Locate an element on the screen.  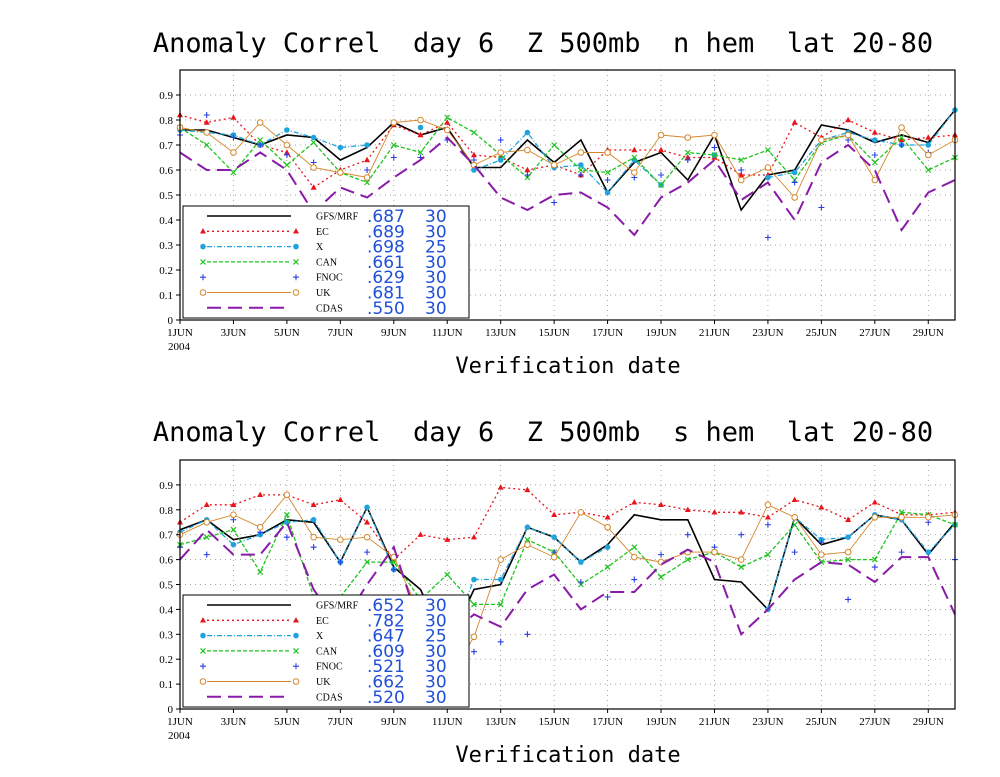
x-tick-label: 21JUN is located at coordinates (714, 333).